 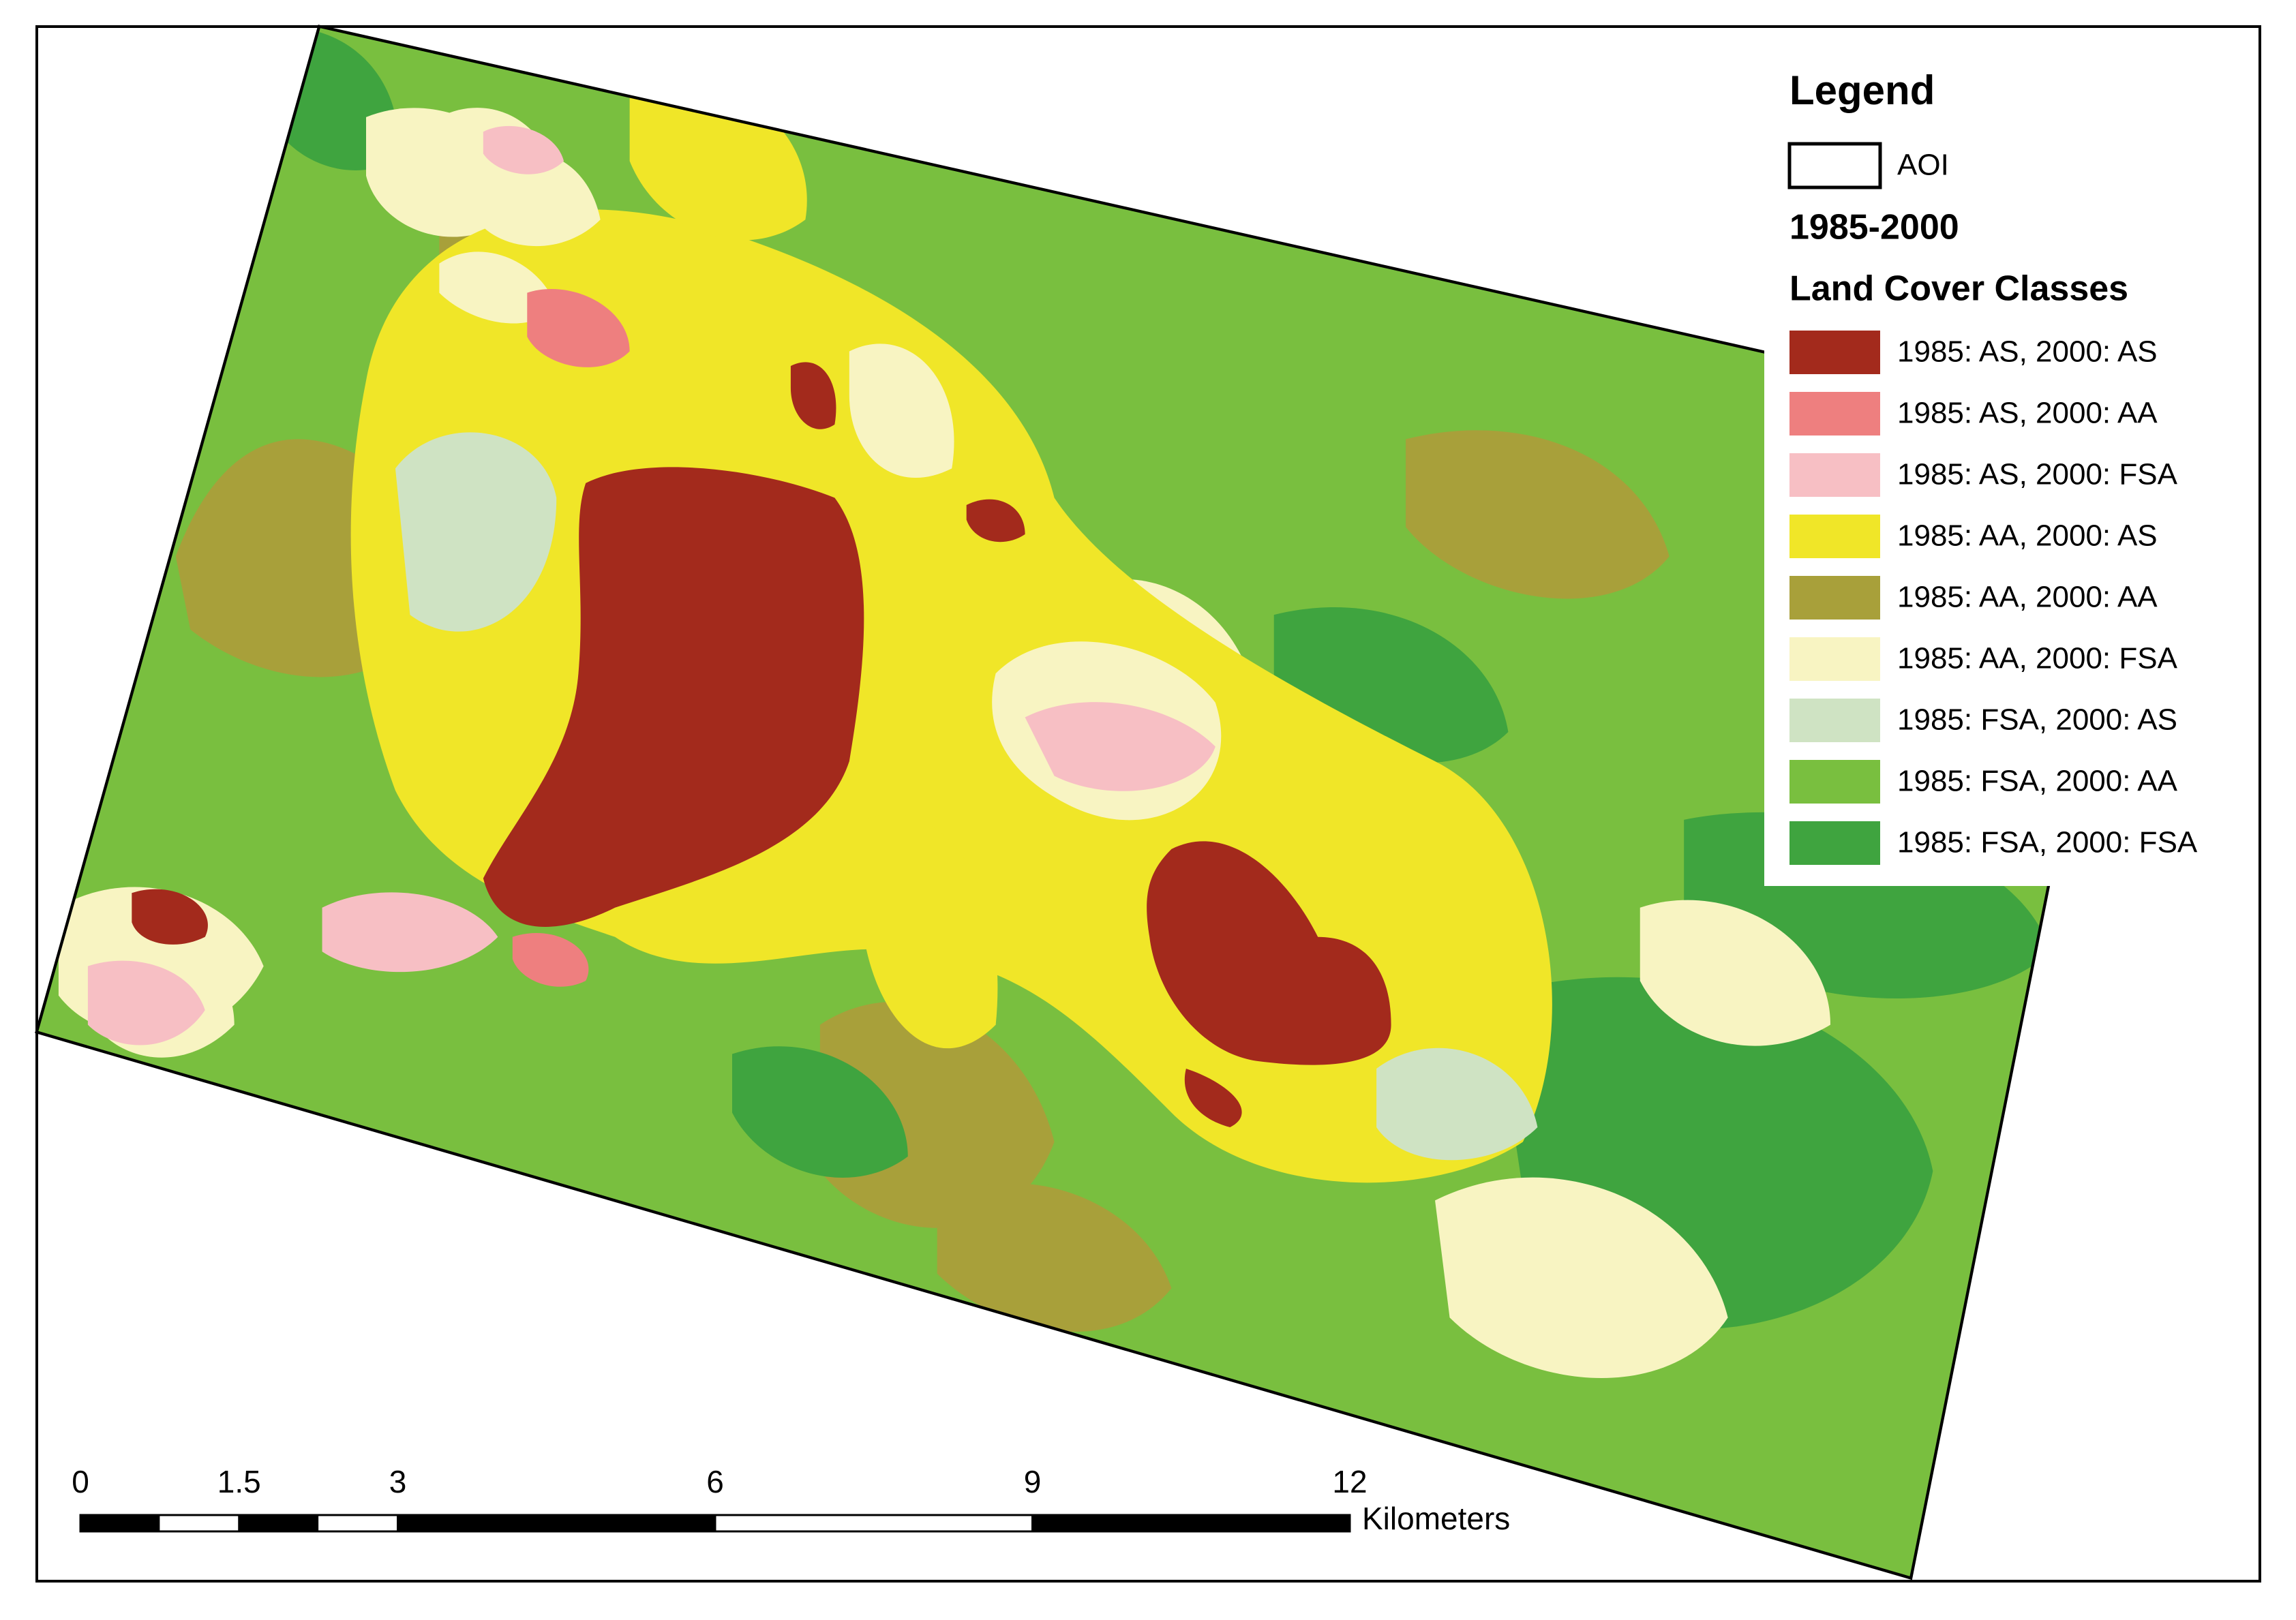 I want to click on legend-label: 1985: AA, 2000: AS, so click(x=2028, y=536).